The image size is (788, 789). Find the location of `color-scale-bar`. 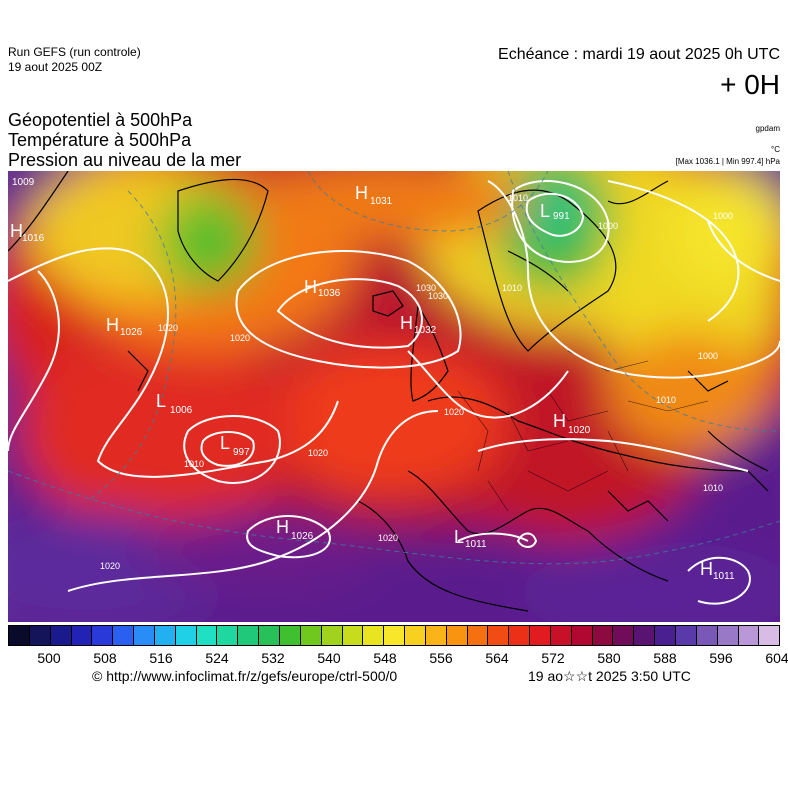

color-scale-bar is located at coordinates (394, 635).